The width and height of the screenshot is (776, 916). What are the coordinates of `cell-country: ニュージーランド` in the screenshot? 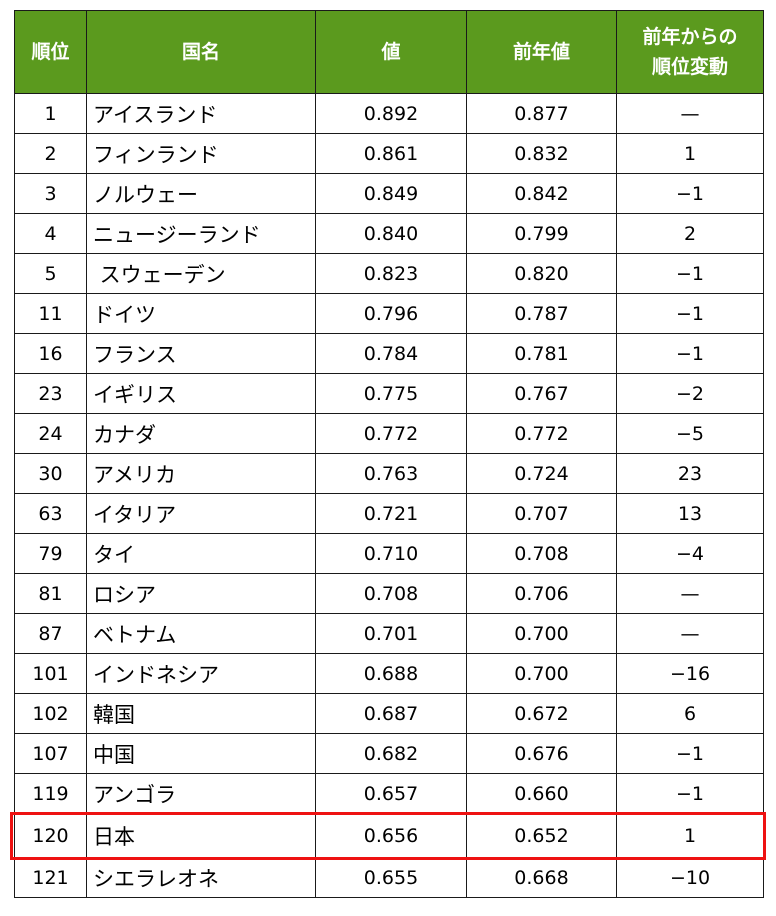 It's located at (201, 233).